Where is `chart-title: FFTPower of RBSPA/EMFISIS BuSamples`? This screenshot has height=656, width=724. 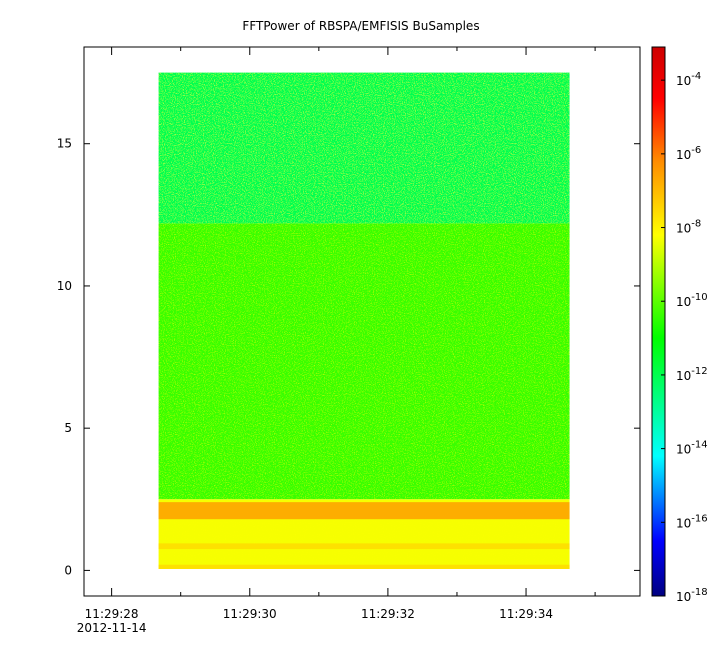 chart-title: FFTPower of RBSPA/EMFISIS BuSamples is located at coordinates (360, 26).